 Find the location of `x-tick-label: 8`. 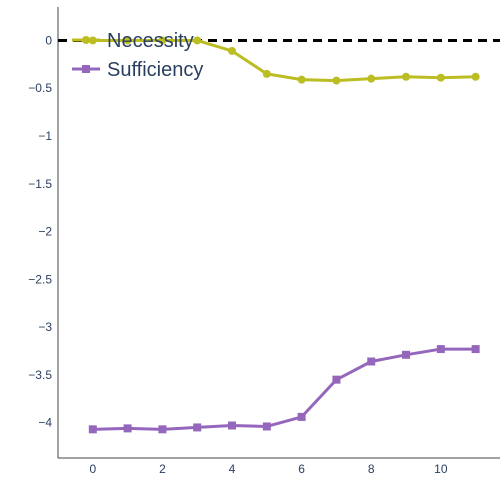

x-tick-label: 8 is located at coordinates (371, 469).